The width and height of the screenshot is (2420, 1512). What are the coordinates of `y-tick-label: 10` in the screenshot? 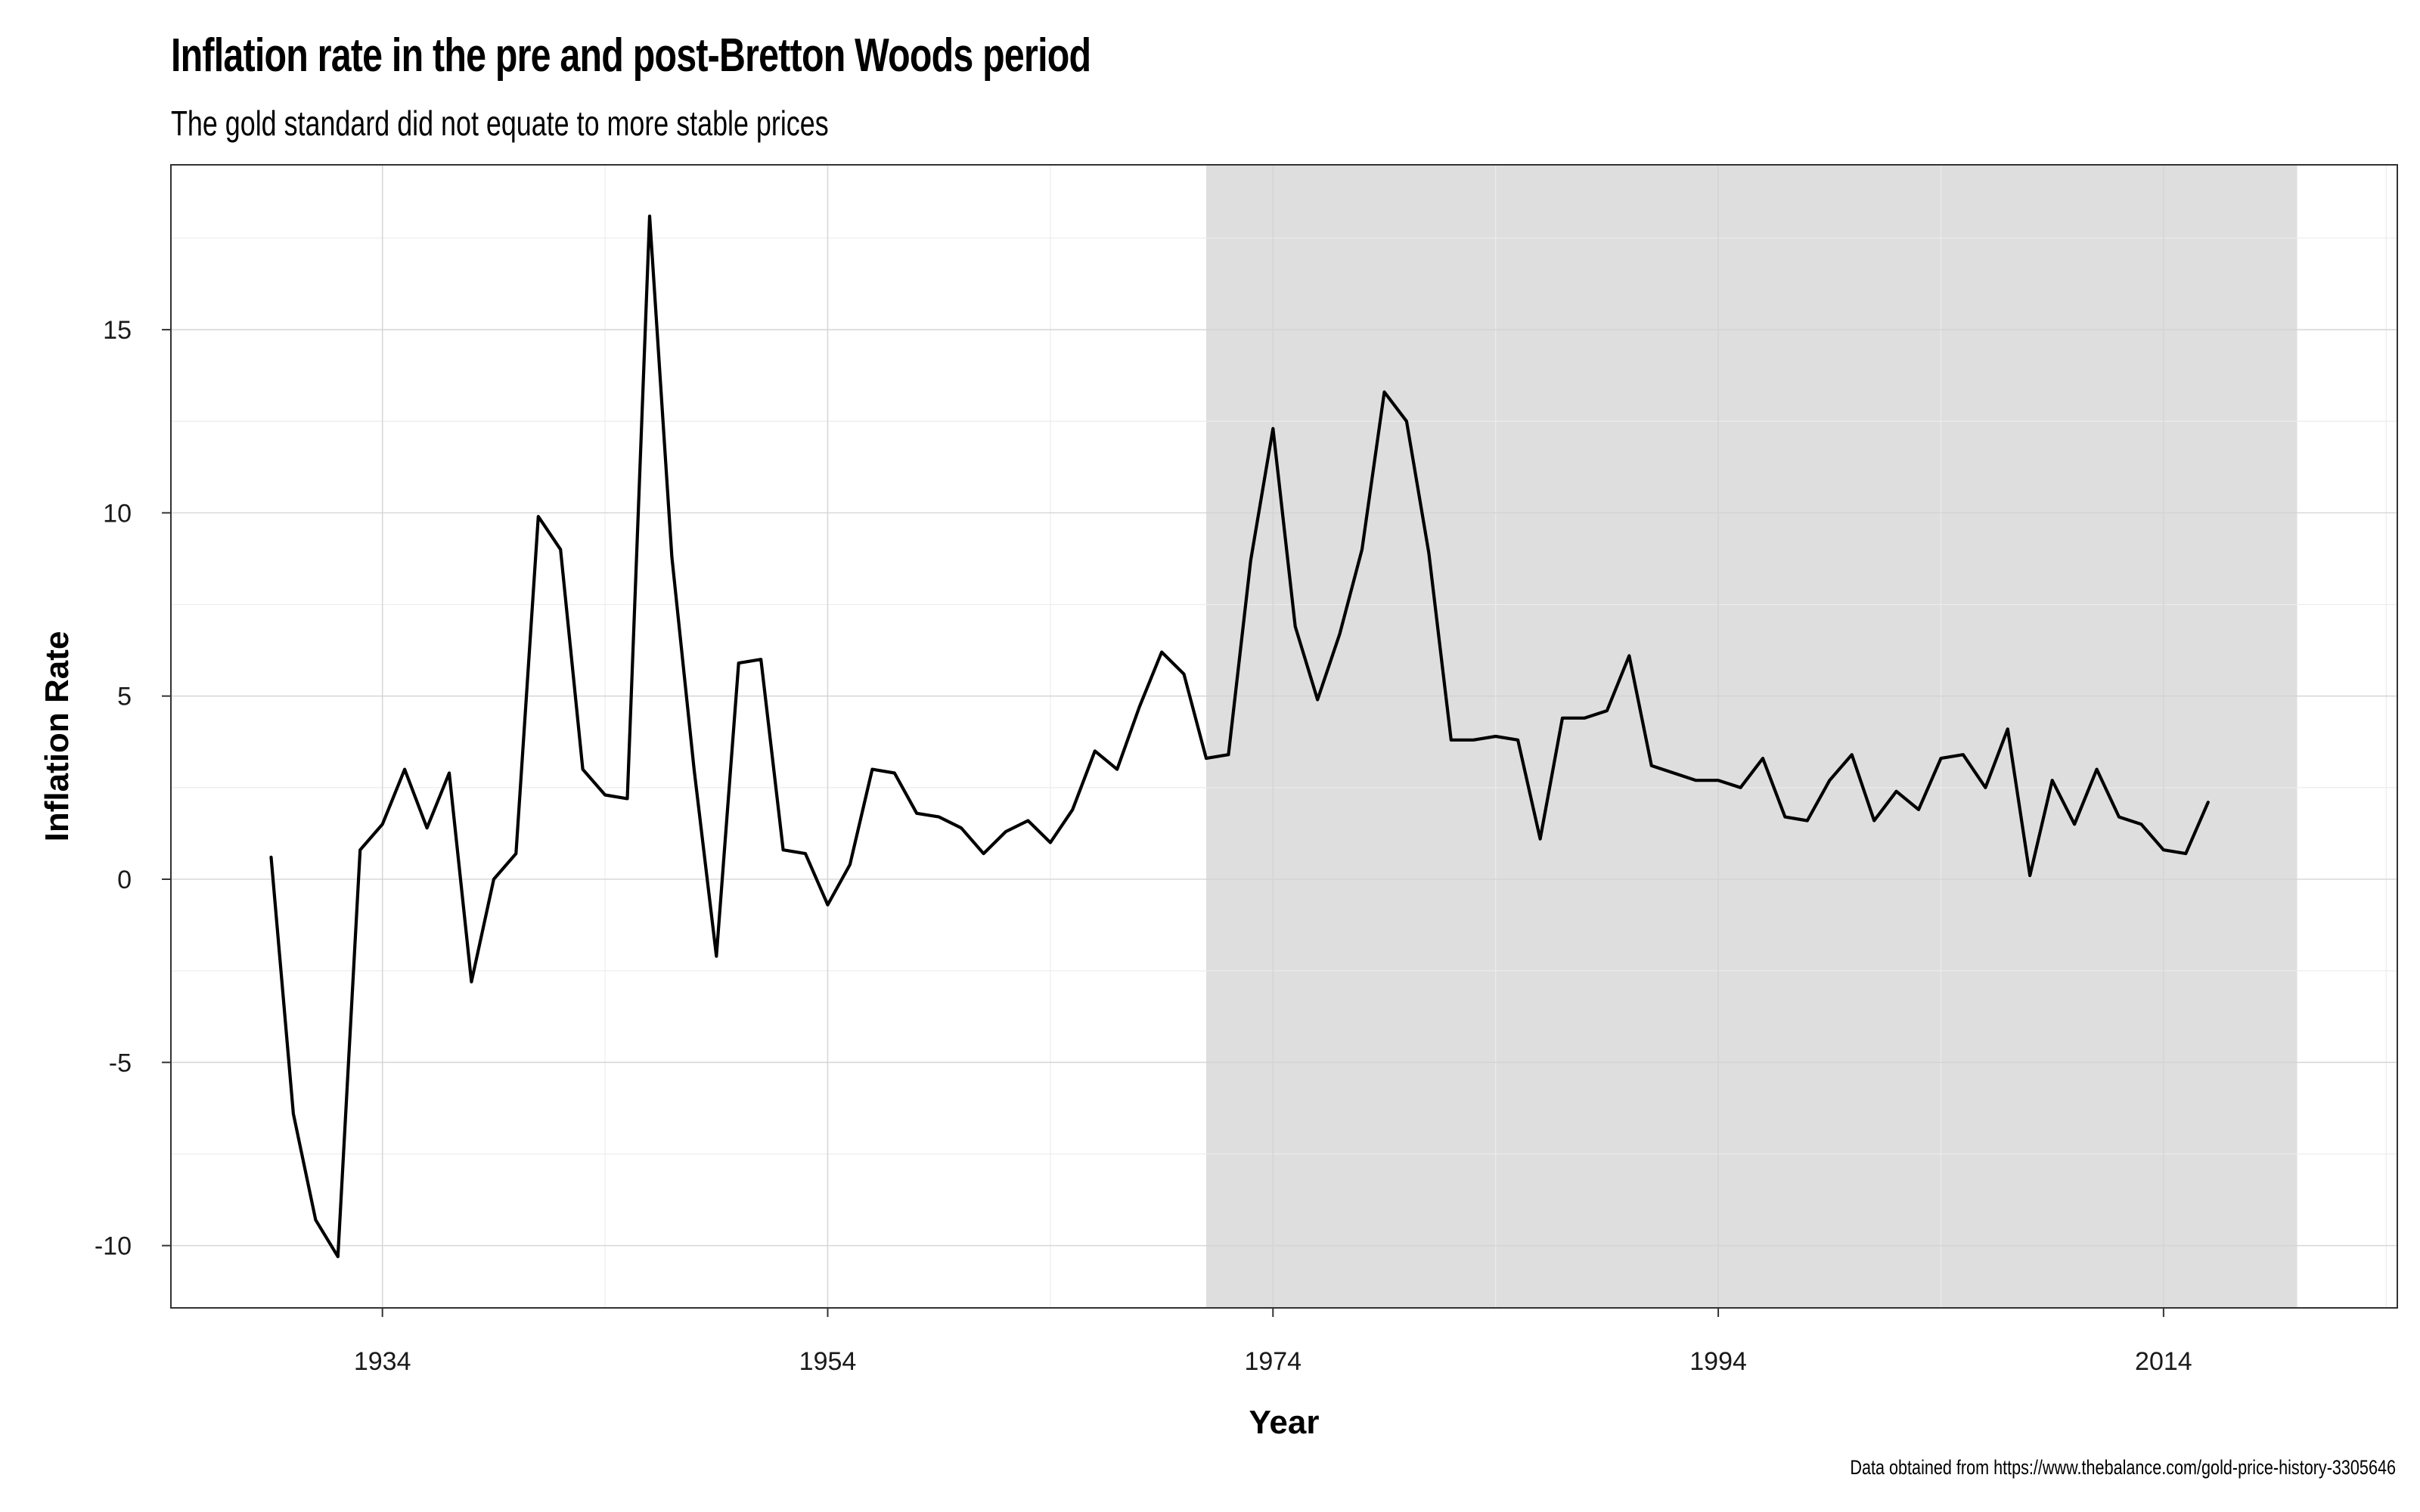 It's located at (117, 513).